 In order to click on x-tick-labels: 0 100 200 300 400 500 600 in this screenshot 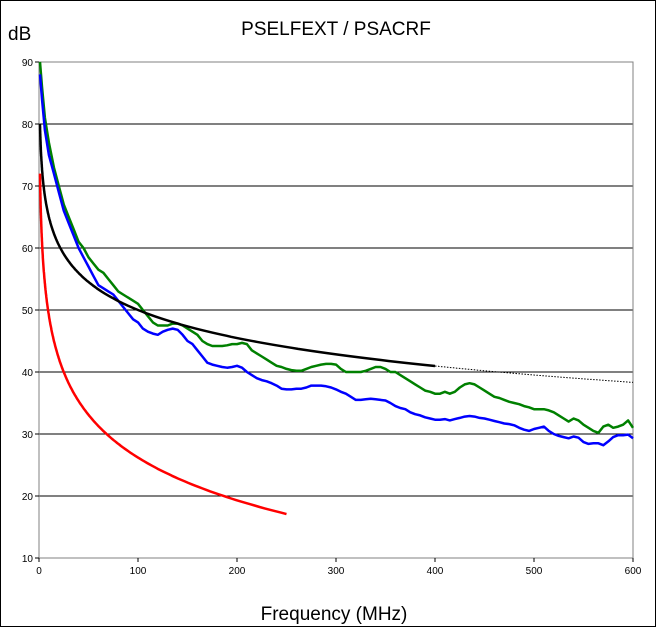, I will do `click(339, 567)`.